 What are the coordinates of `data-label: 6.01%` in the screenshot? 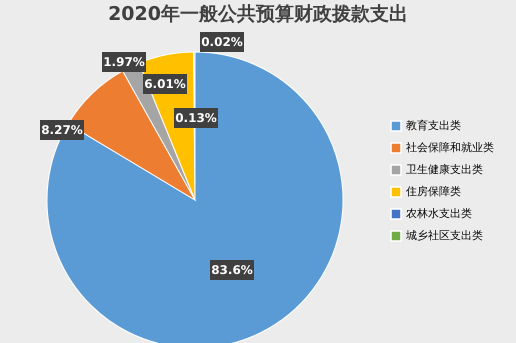 It's located at (165, 84).